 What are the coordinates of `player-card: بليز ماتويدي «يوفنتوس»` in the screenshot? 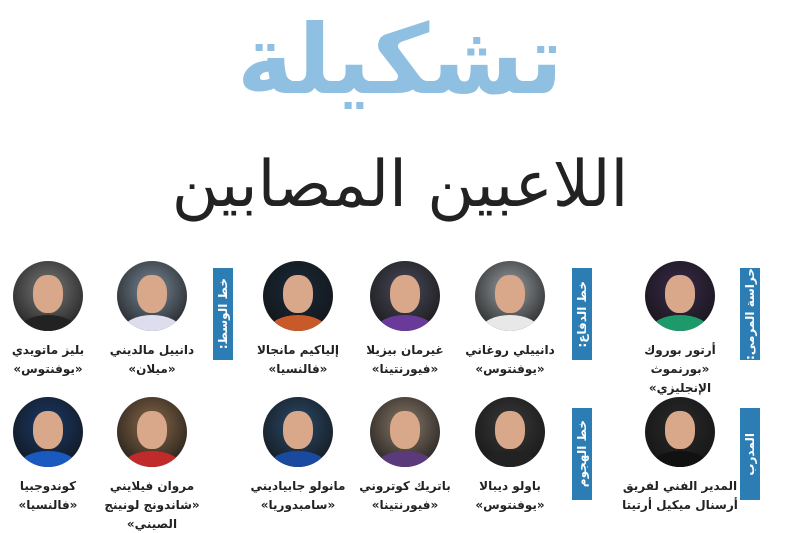 It's located at (54, 320).